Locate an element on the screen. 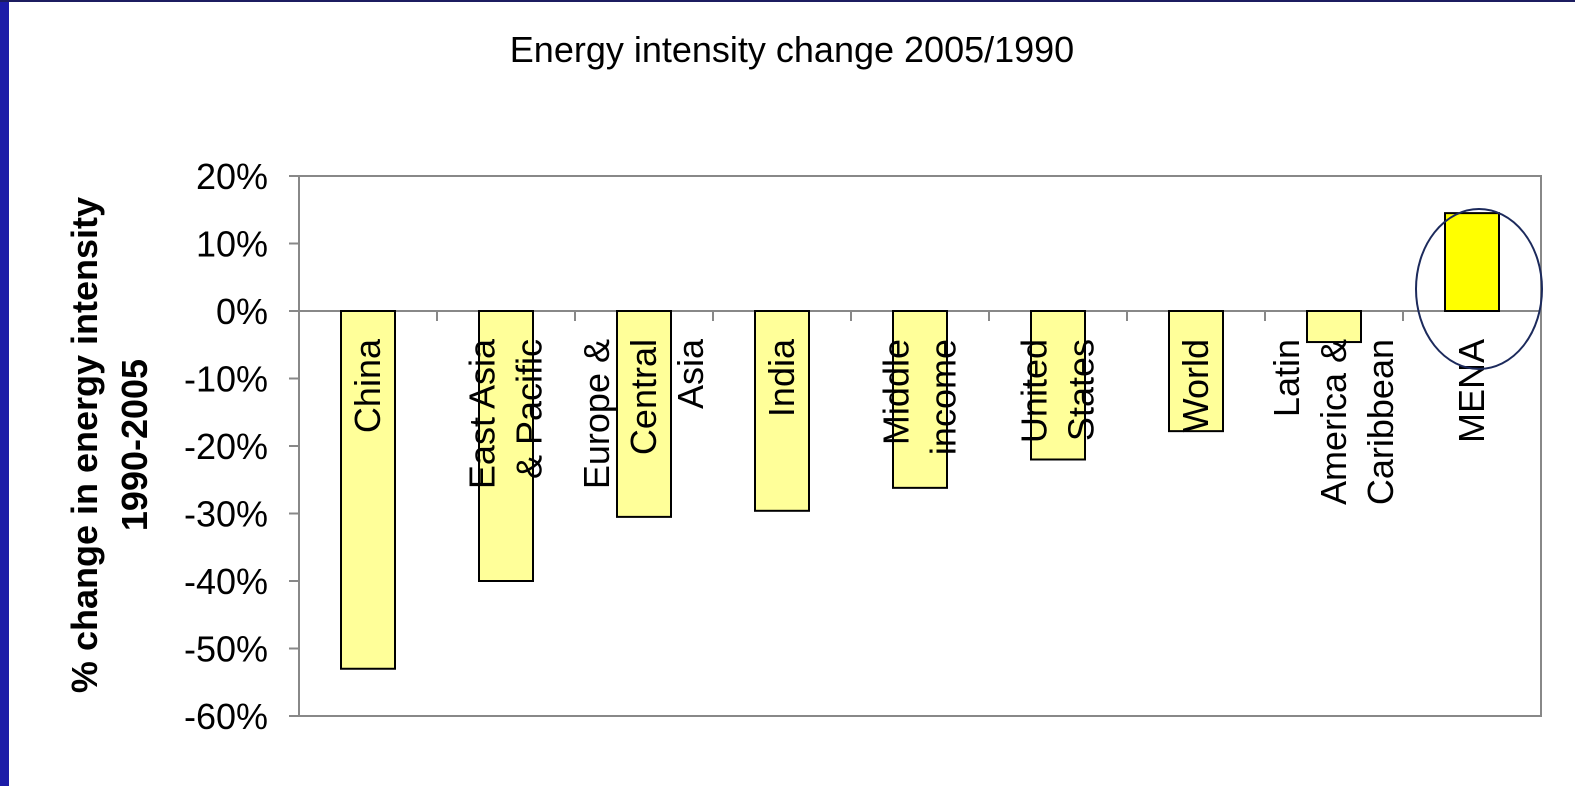 Image resolution: width=1575 pixels, height=786 pixels. y-tick-label: -10% is located at coordinates (226, 379).